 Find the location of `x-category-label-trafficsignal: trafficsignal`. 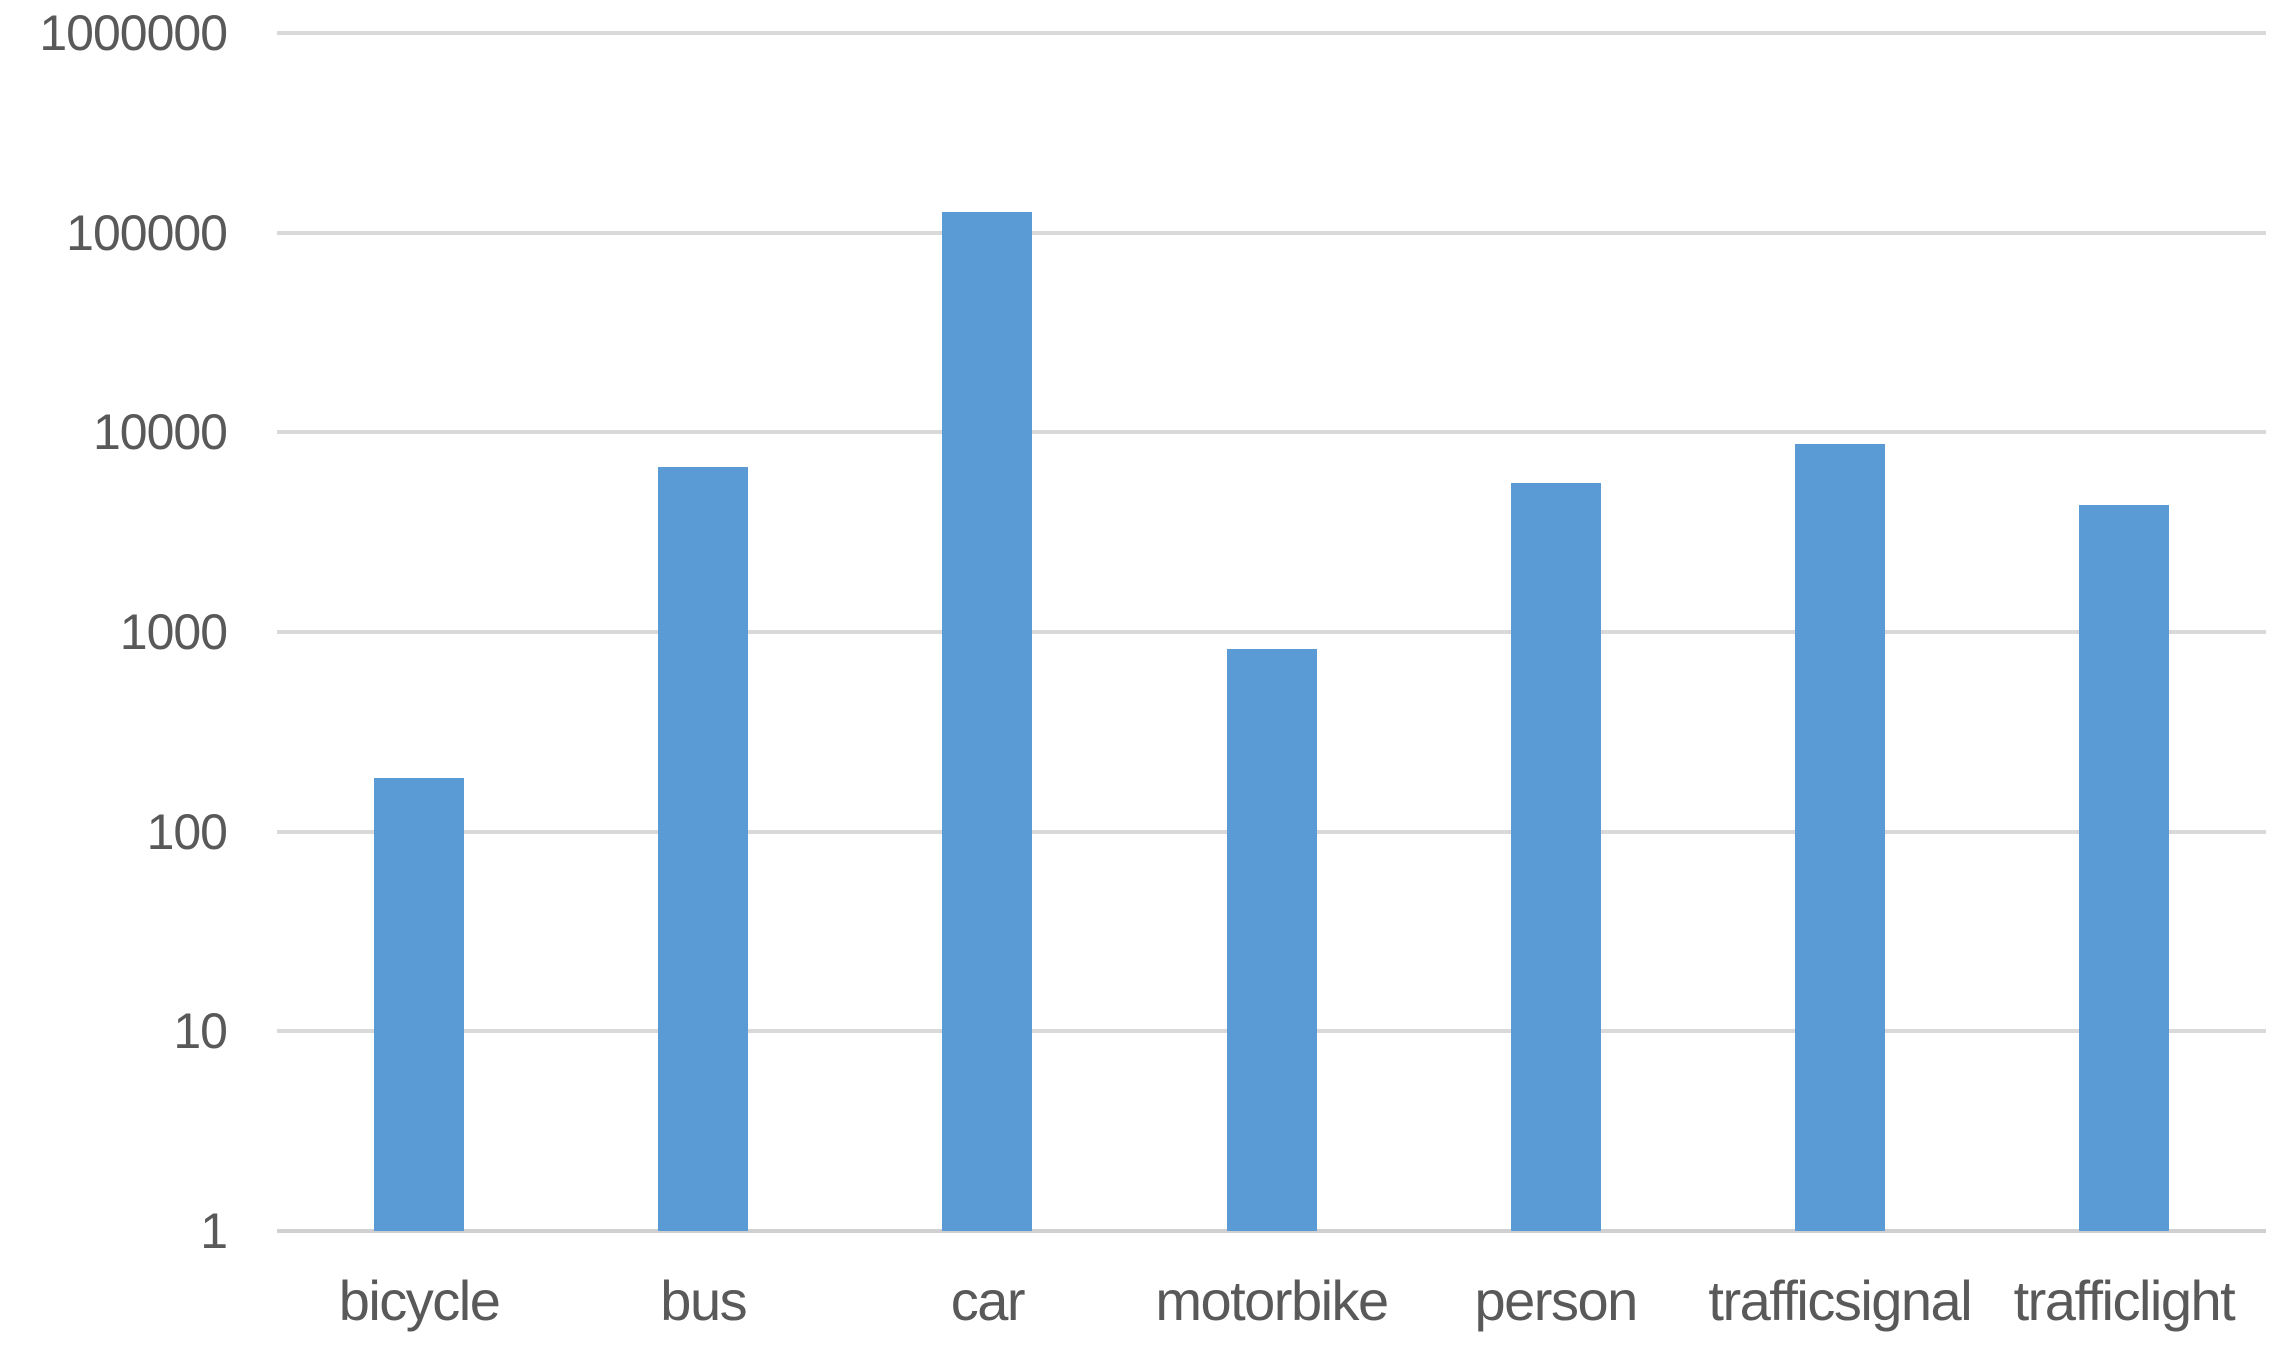

x-category-label-trafficsignal: trafficsignal is located at coordinates (1840, 1300).